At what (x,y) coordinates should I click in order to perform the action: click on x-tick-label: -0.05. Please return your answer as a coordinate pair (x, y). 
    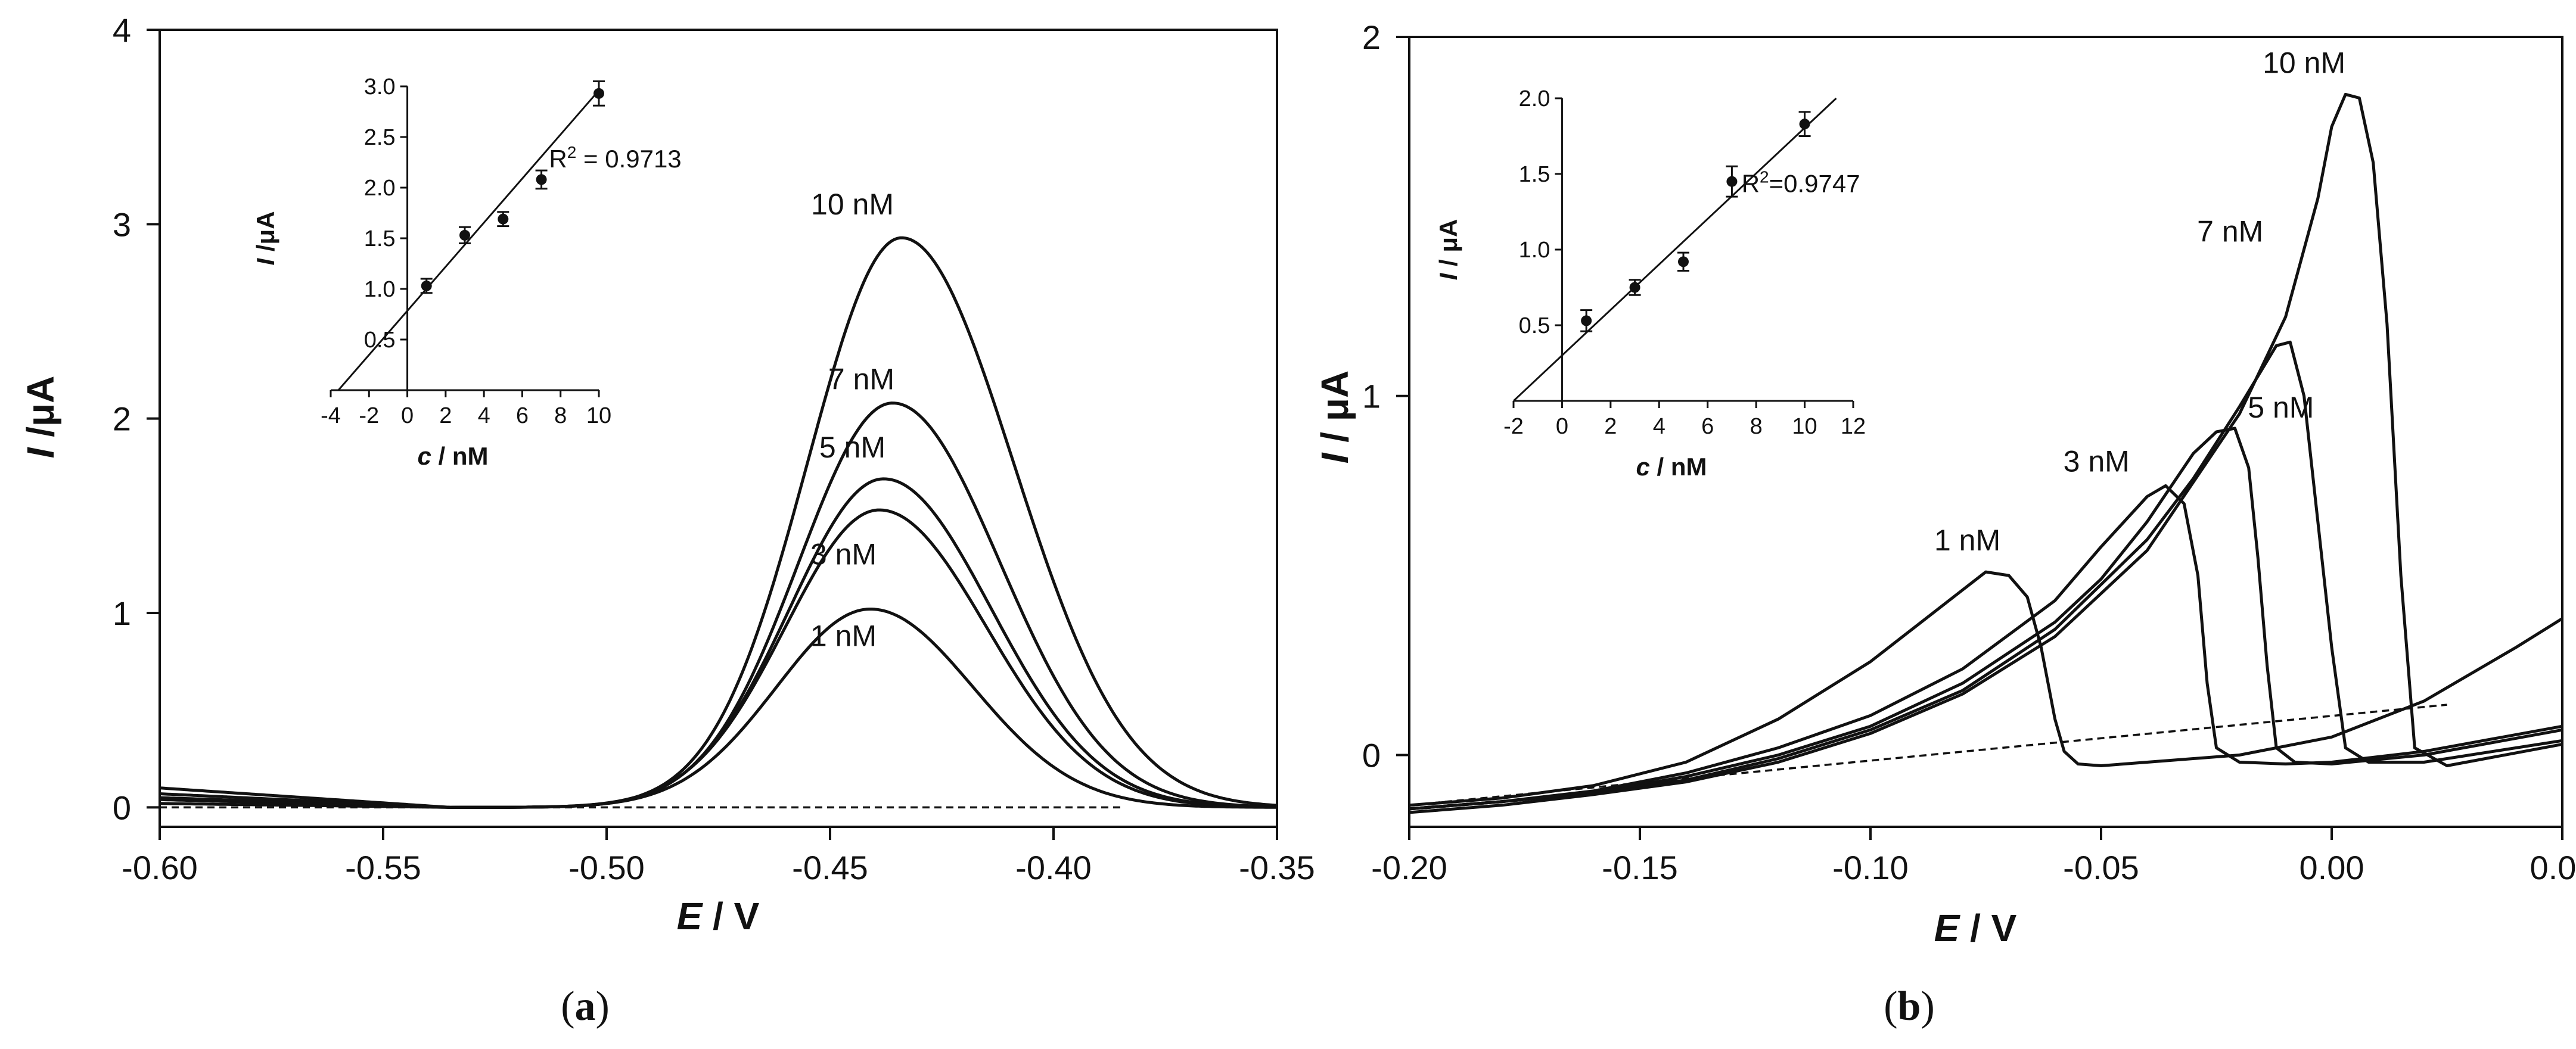
    Looking at the image, I should click on (2101, 868).